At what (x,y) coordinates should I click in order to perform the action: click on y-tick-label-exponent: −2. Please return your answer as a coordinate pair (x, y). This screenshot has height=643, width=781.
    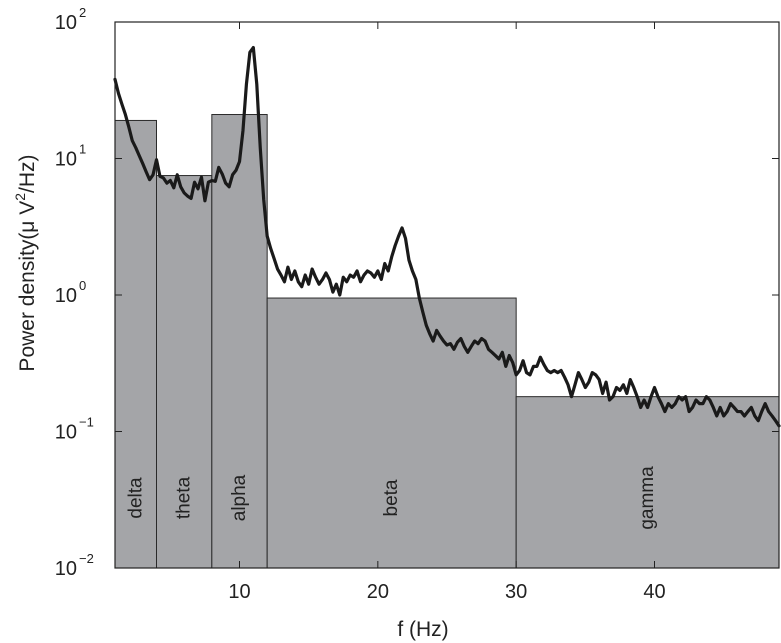
    Looking at the image, I should click on (86, 558).